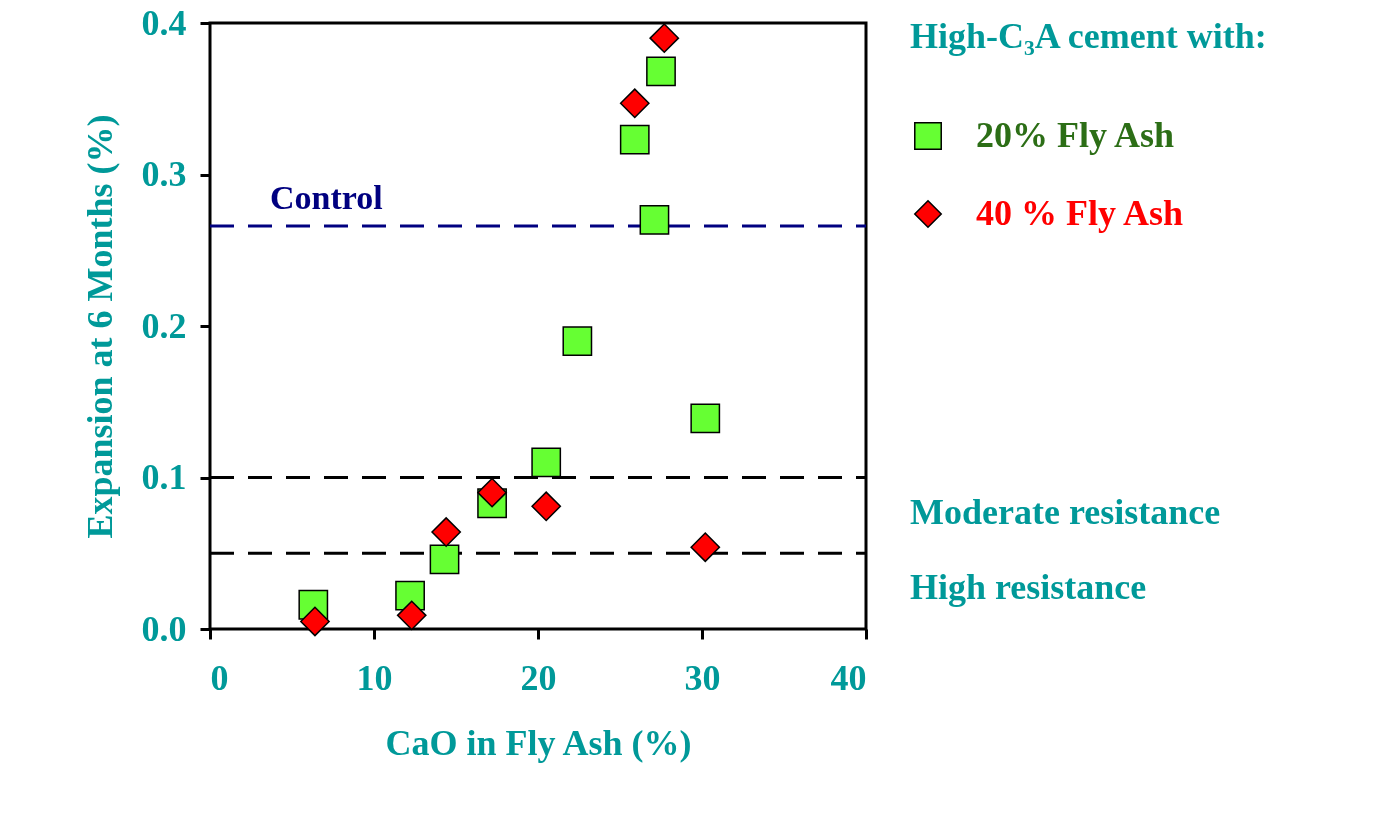  I want to click on x-tick-label: 20, so click(538, 677).